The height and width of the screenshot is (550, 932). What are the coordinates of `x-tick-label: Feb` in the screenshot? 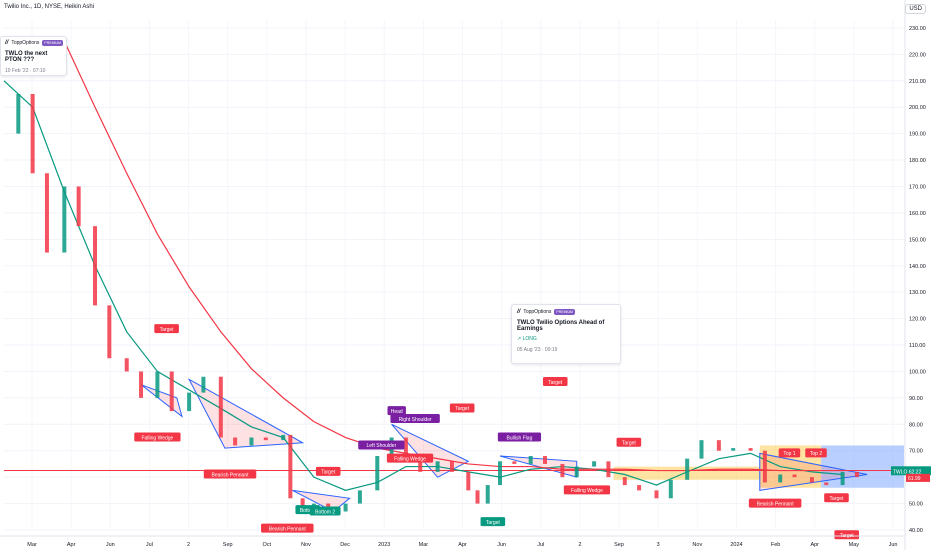 It's located at (775, 545).